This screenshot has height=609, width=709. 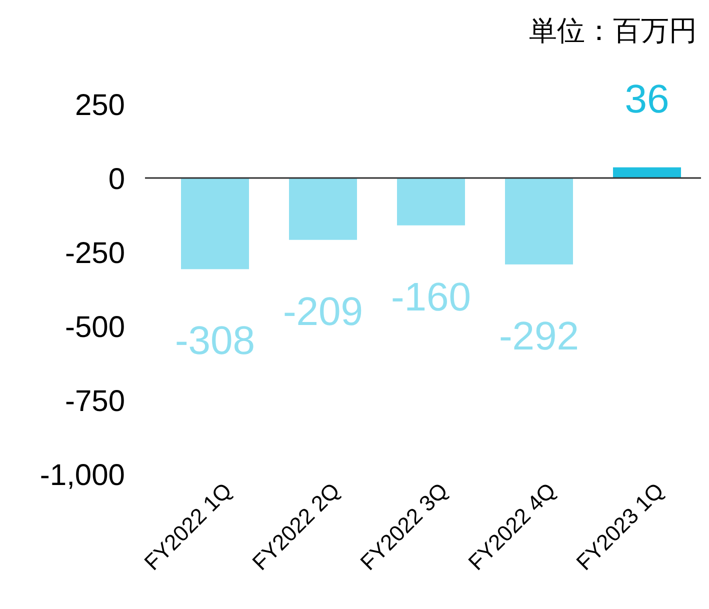 I want to click on y-tick-label: -1,000, so click(x=82, y=475).